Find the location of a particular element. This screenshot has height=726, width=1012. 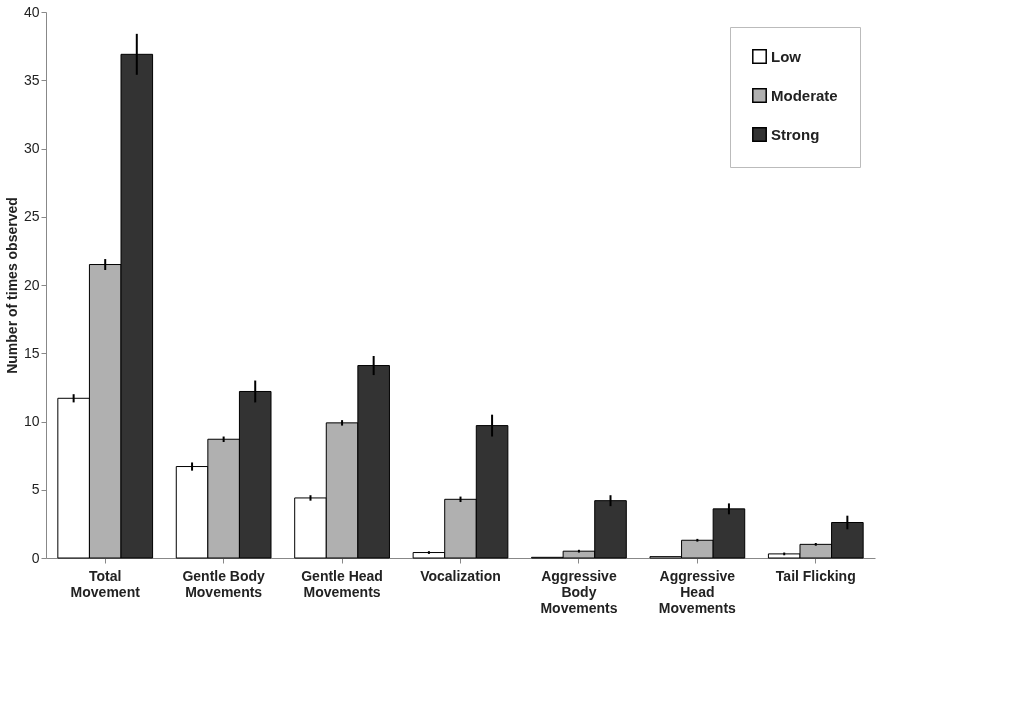

x-tick-label: Vocalization is located at coordinates (460, 575).